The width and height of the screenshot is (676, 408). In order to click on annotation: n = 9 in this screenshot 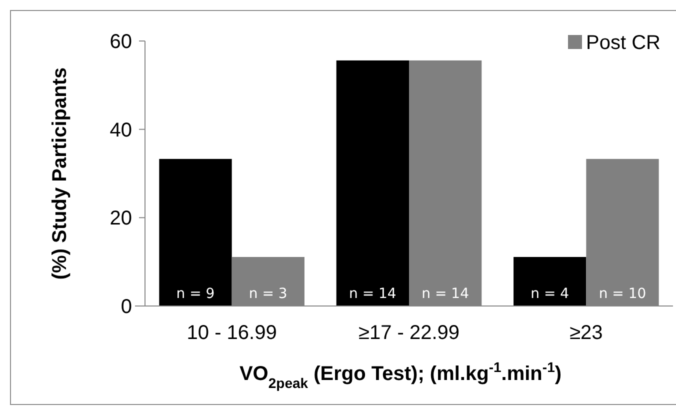, I will do `click(195, 294)`.